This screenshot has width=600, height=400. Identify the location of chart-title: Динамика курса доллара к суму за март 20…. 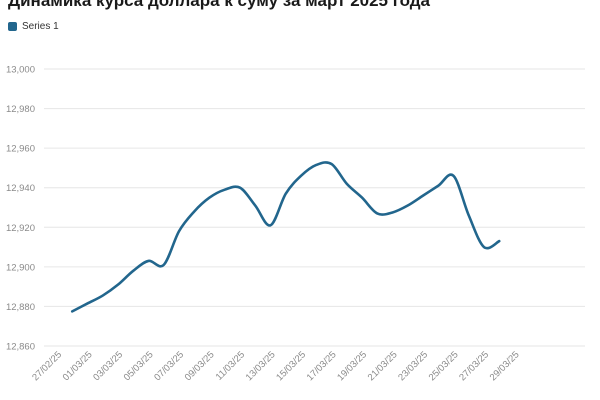
(219, 5).